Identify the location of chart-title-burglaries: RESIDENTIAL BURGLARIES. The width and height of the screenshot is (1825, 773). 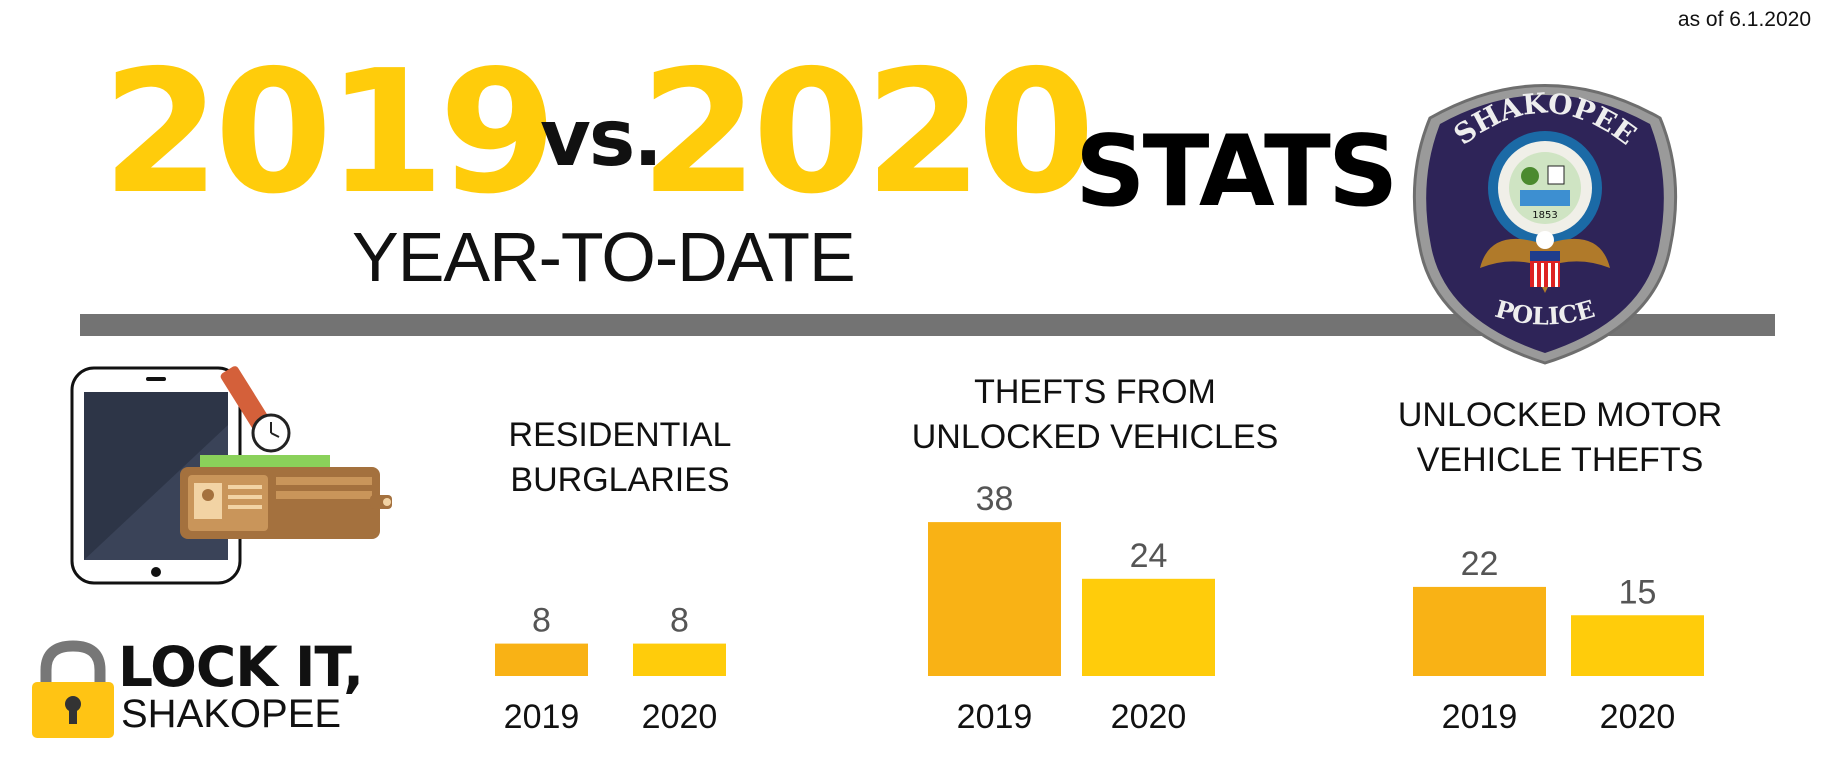
(620, 458).